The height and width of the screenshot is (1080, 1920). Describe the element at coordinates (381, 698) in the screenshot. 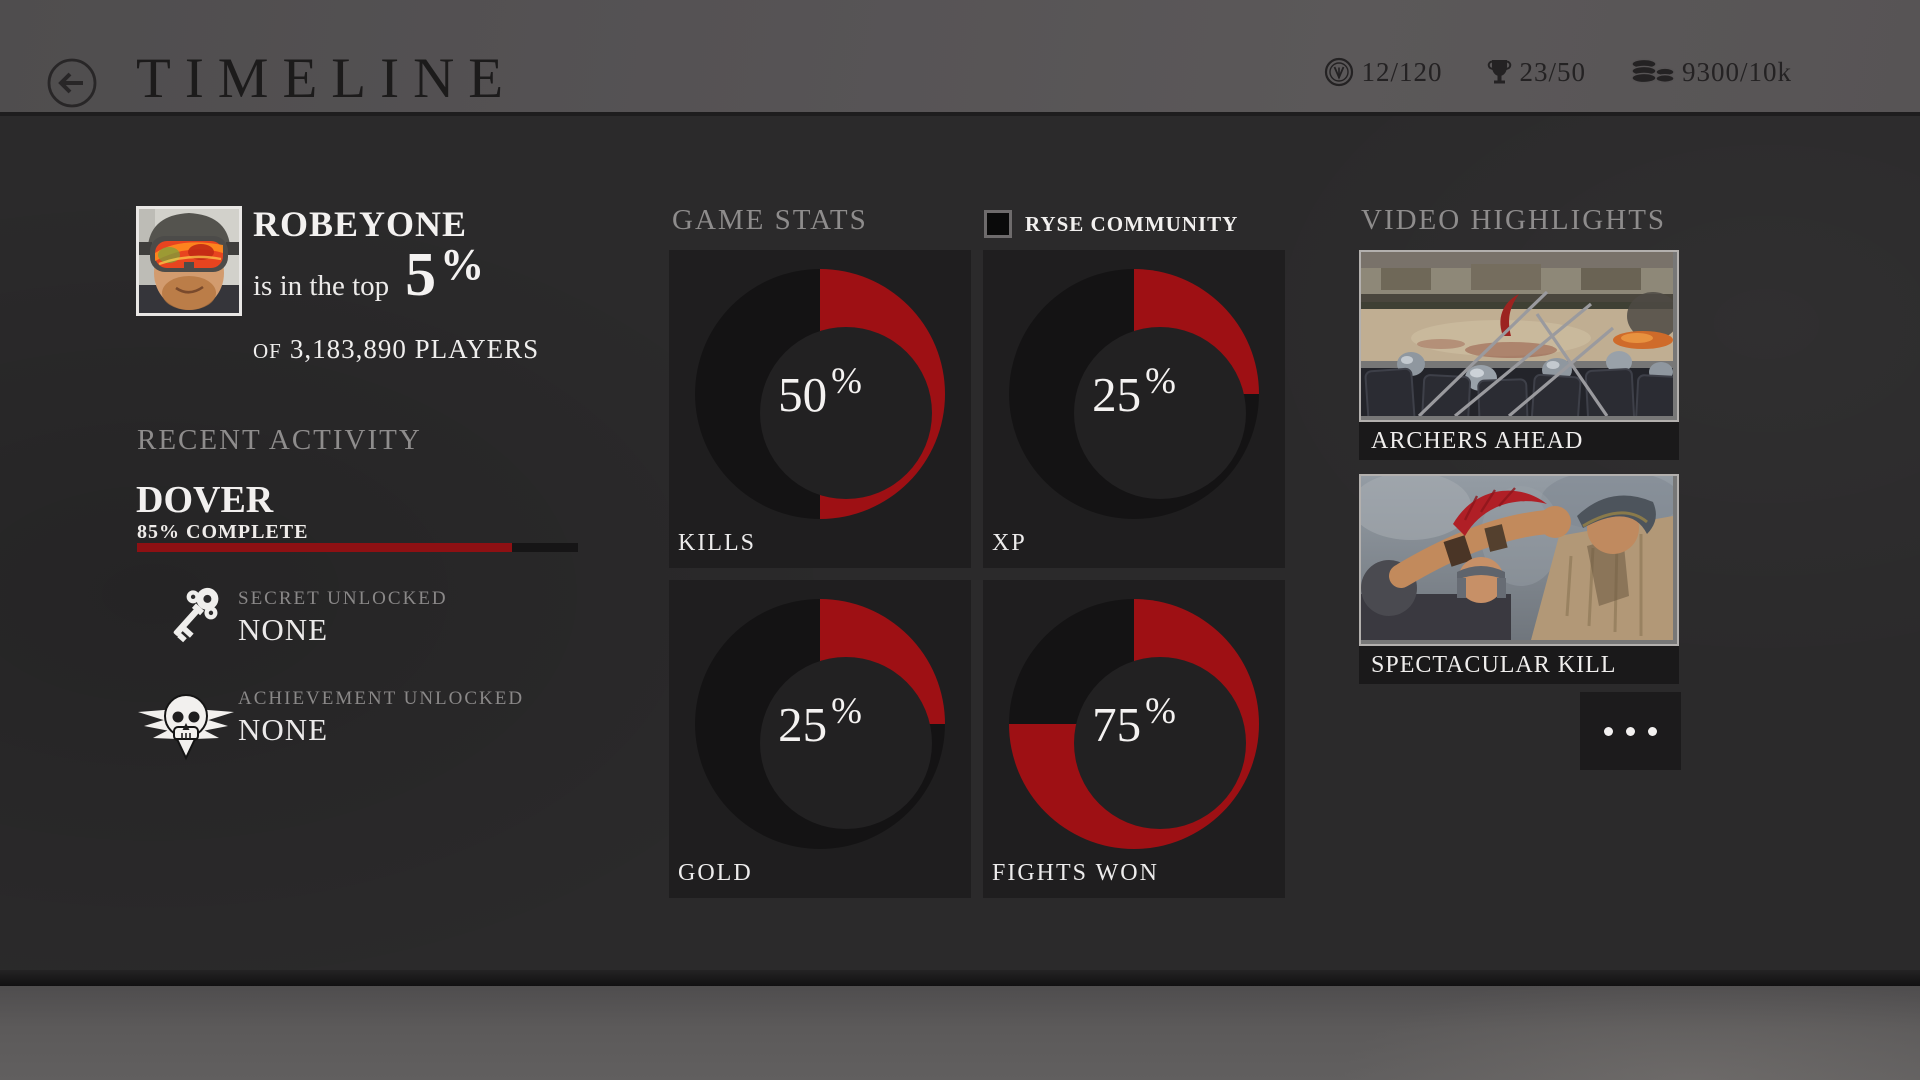

I see `achievement-unlocked-label: ACHIEVEMENT UNLOCKED` at that location.